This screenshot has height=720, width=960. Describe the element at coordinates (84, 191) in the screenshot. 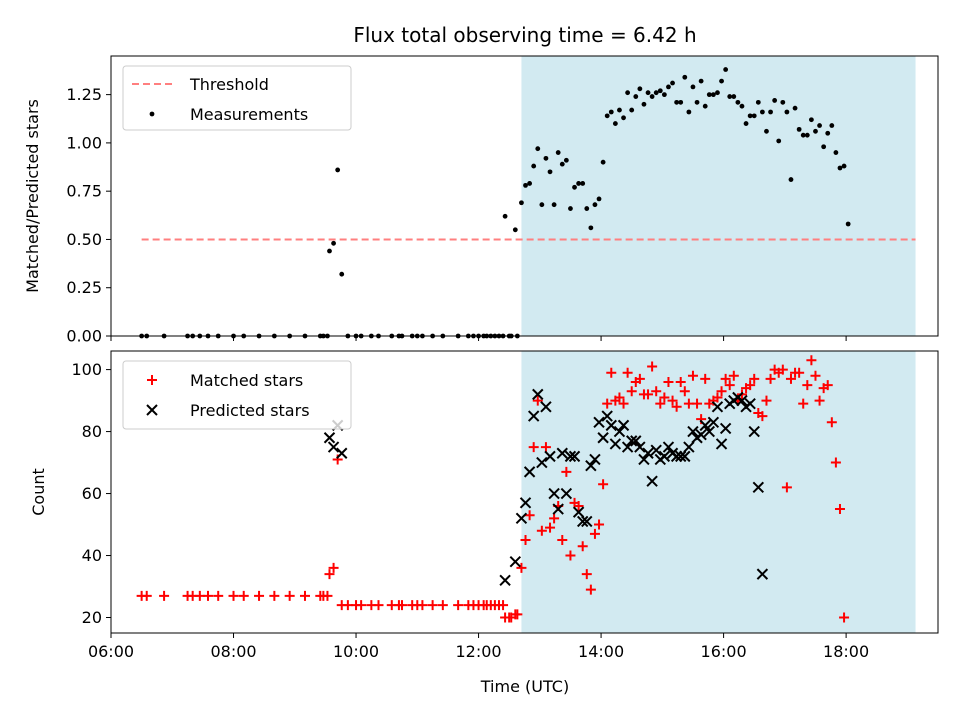

I see `y-tick-label: 0.75` at that location.